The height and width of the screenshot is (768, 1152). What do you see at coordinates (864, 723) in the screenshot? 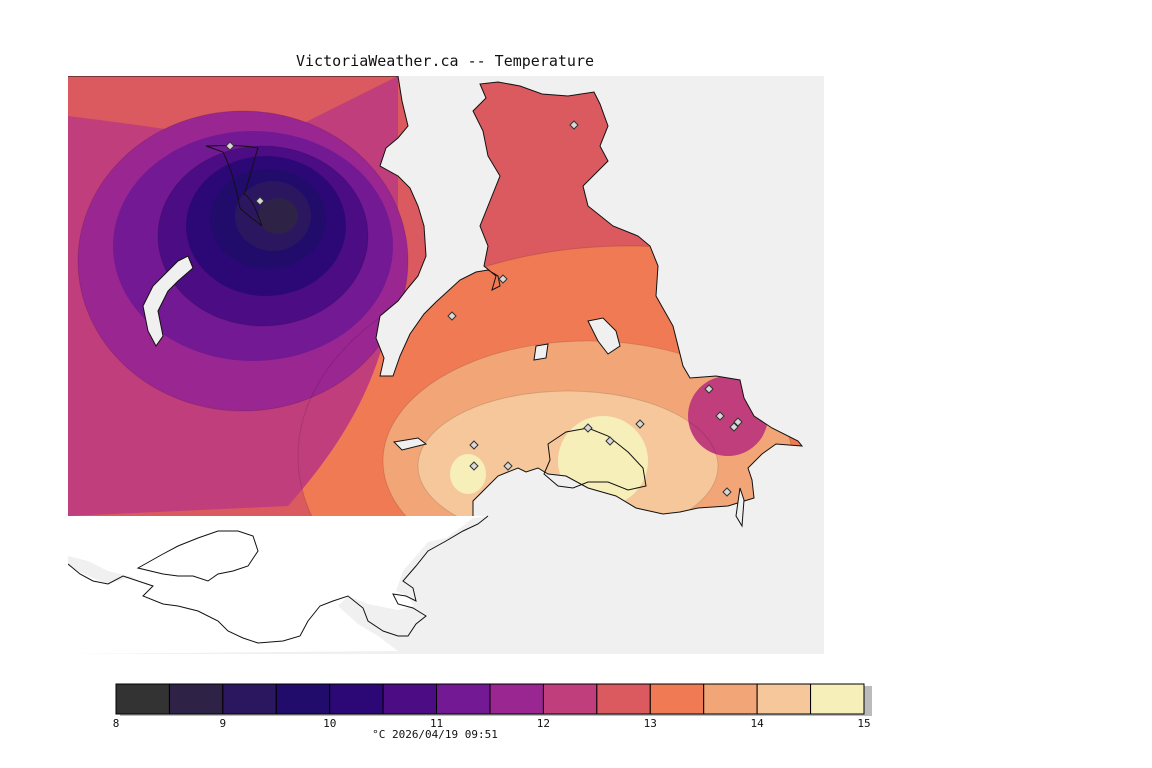
I see `legend-tick-label: 15` at bounding box center [864, 723].